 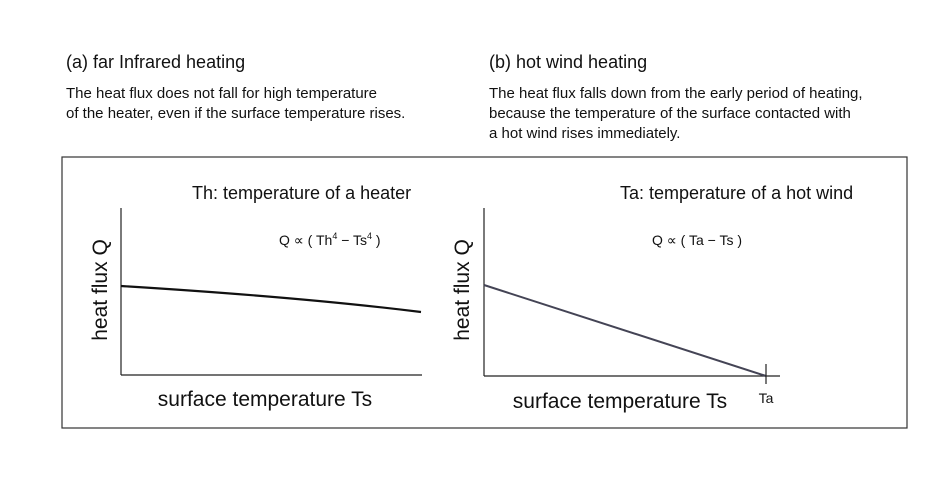 What do you see at coordinates (352, 240) in the screenshot?
I see `formula-part: − Ts` at bounding box center [352, 240].